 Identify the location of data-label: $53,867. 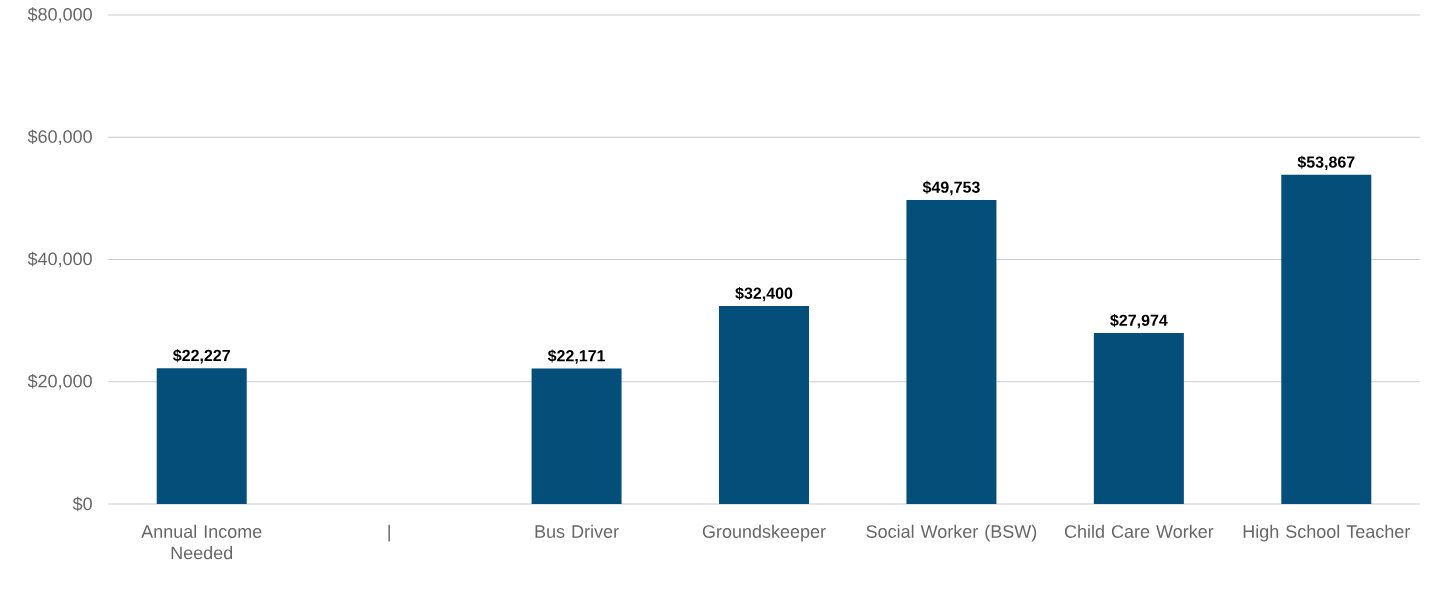
(1326, 163).